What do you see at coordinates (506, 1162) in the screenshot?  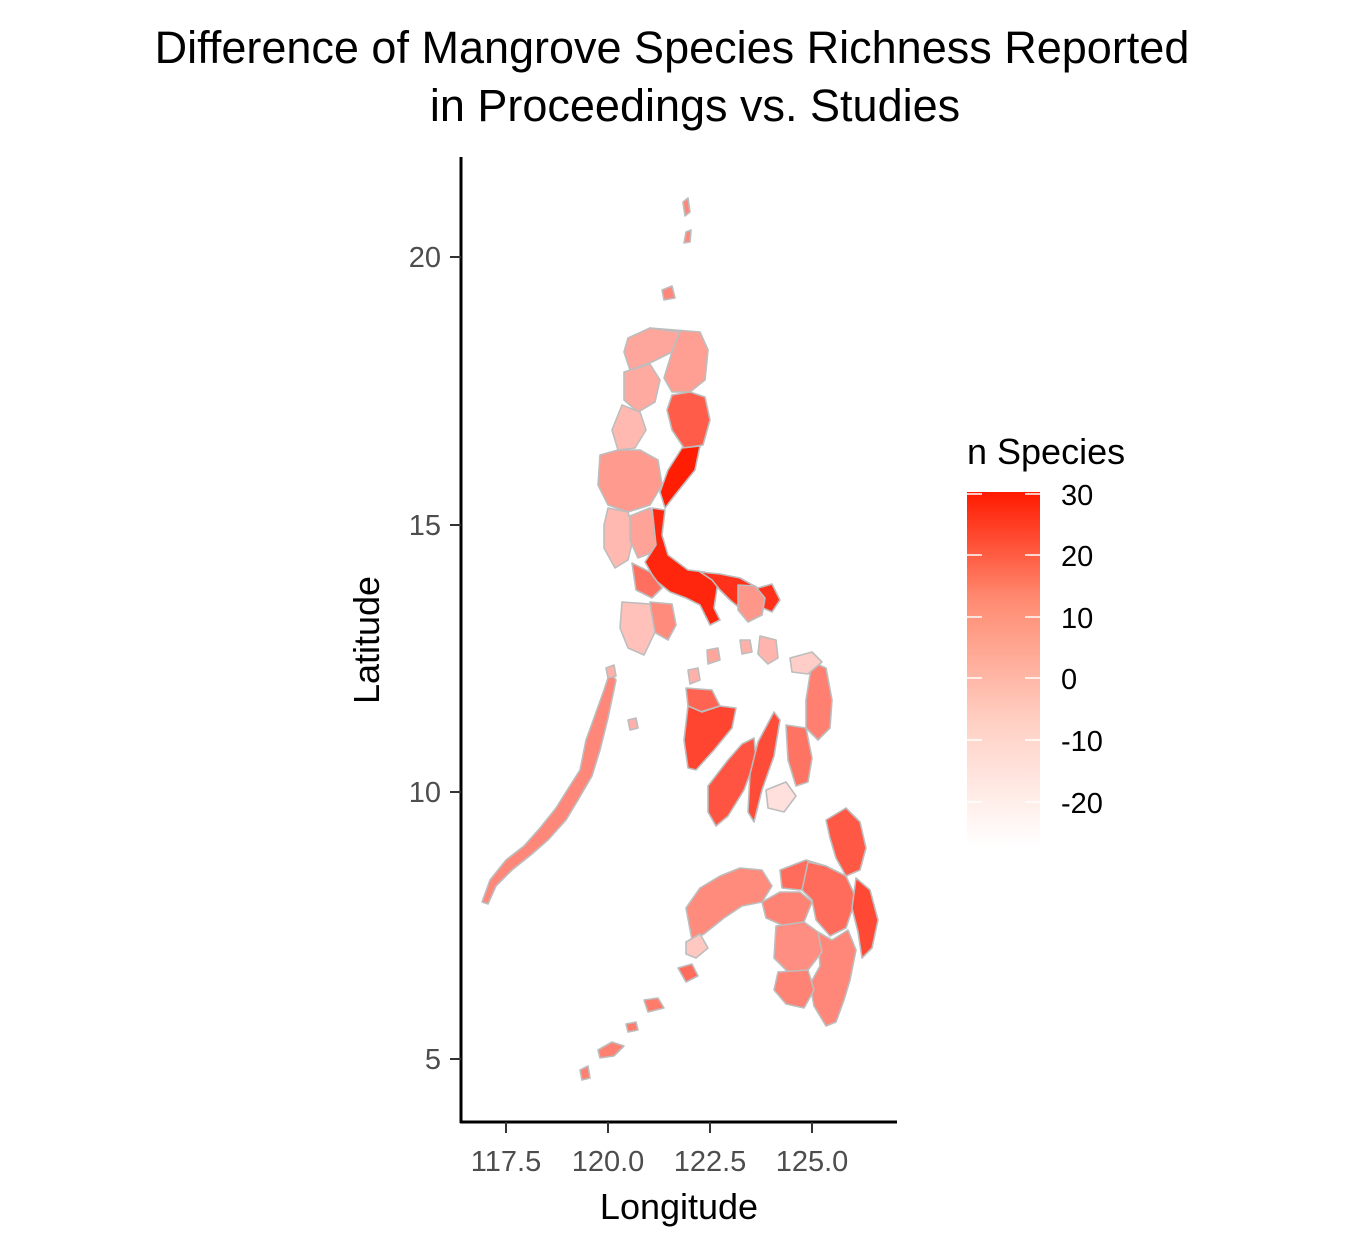 I see `x-tick-label: 117.5` at bounding box center [506, 1162].